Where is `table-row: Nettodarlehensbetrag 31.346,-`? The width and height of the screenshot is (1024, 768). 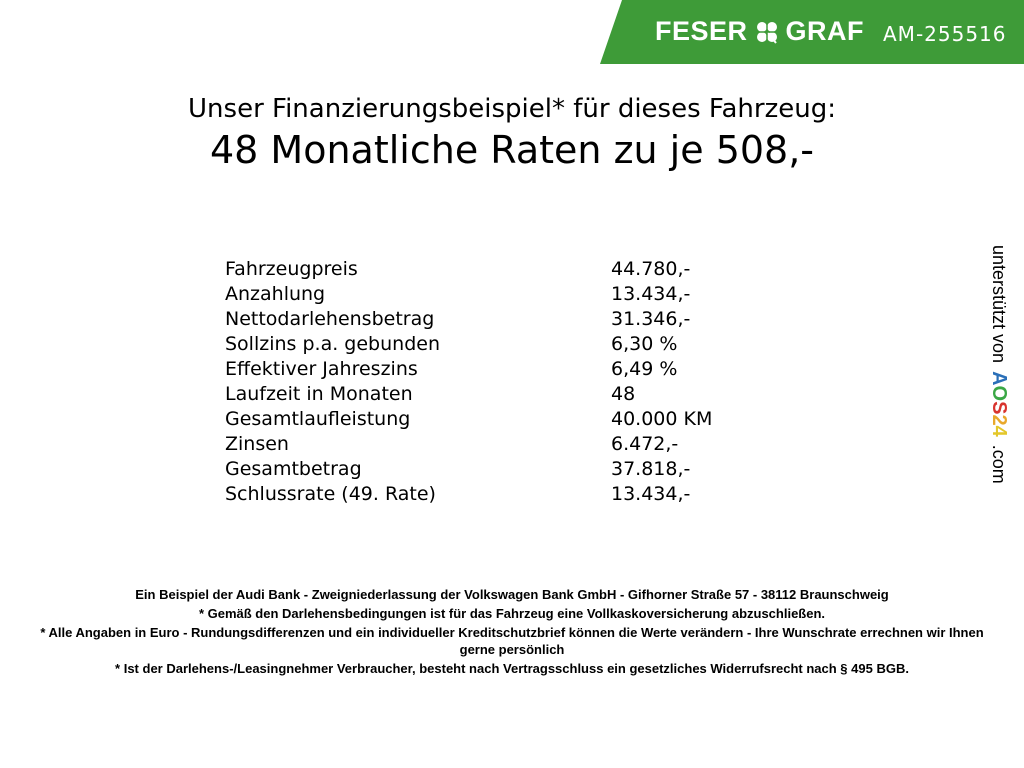
table-row: Nettodarlehensbetrag 31.346,- is located at coordinates (468, 319).